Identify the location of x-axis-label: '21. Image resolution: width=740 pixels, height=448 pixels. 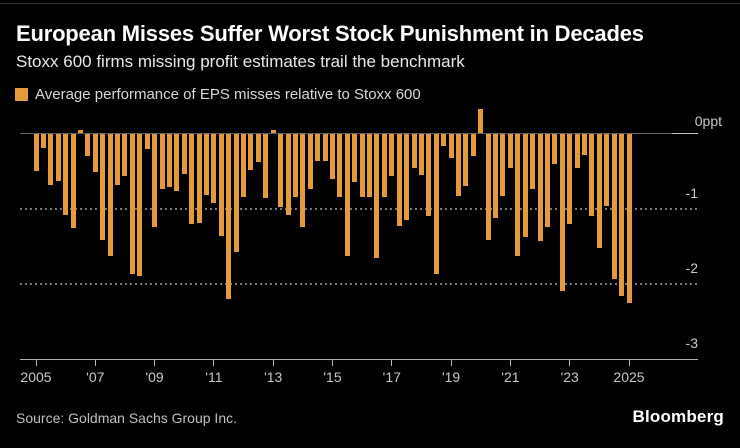
(510, 377).